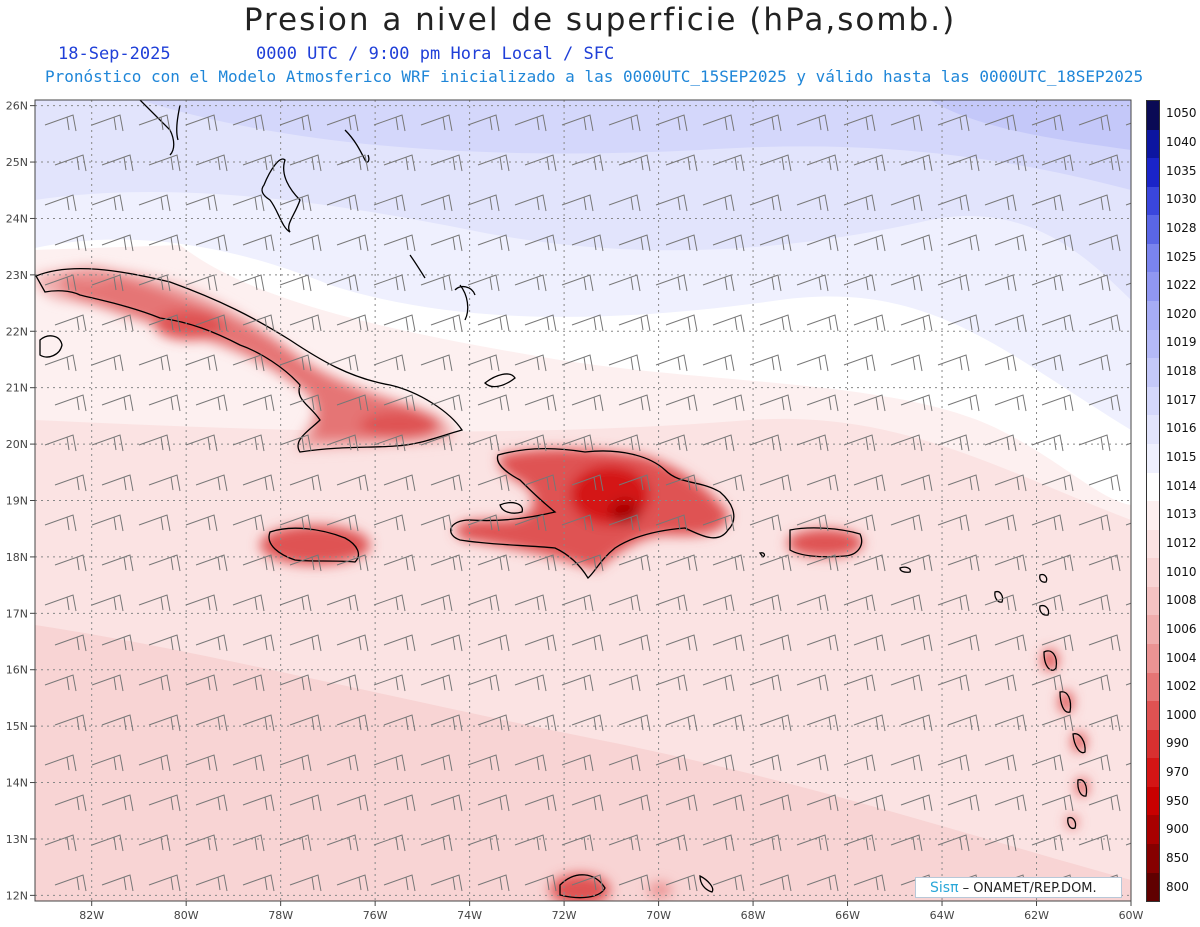 The width and height of the screenshot is (1200, 927). Describe the element at coordinates (17, 726) in the screenshot. I see `lat-label: 15N` at that location.